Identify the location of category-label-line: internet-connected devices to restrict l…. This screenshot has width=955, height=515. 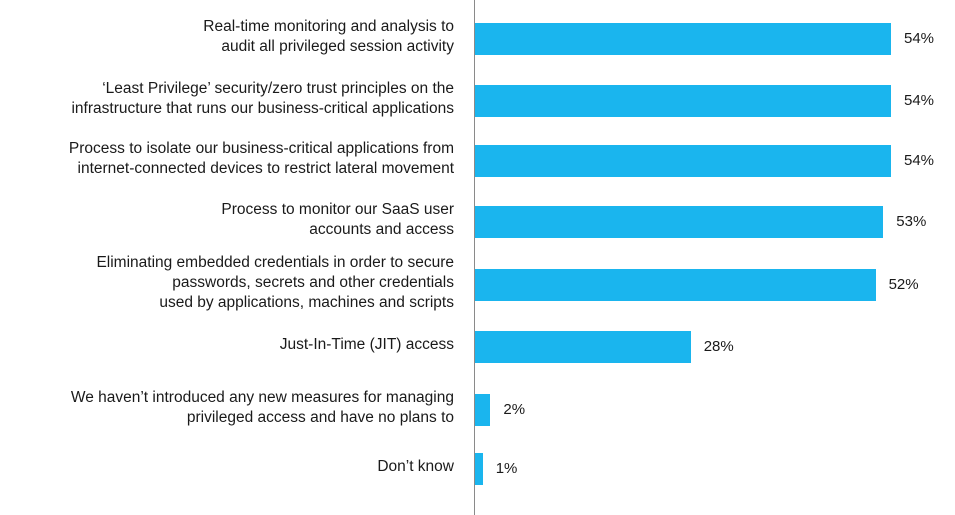
(265, 168).